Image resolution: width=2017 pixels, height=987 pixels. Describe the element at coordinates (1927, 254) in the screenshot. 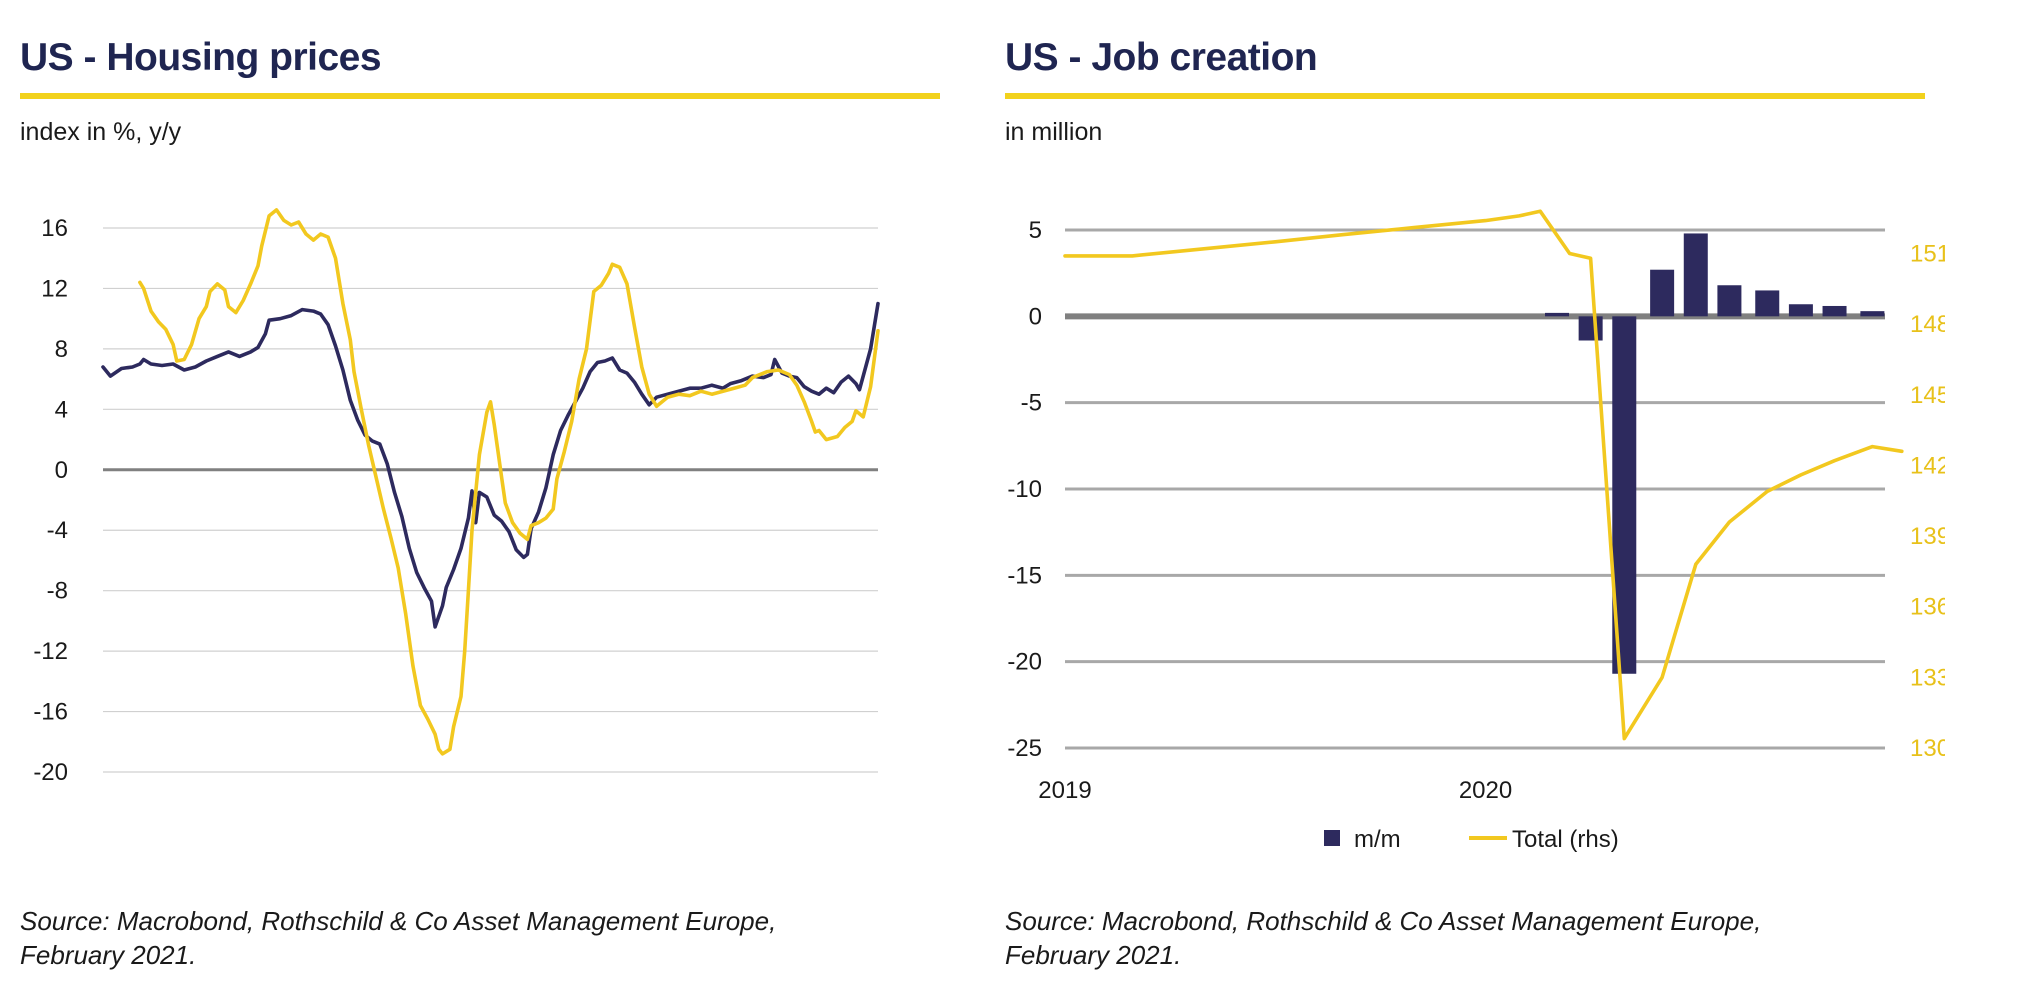

I see `y2-tick-label: 151` at that location.